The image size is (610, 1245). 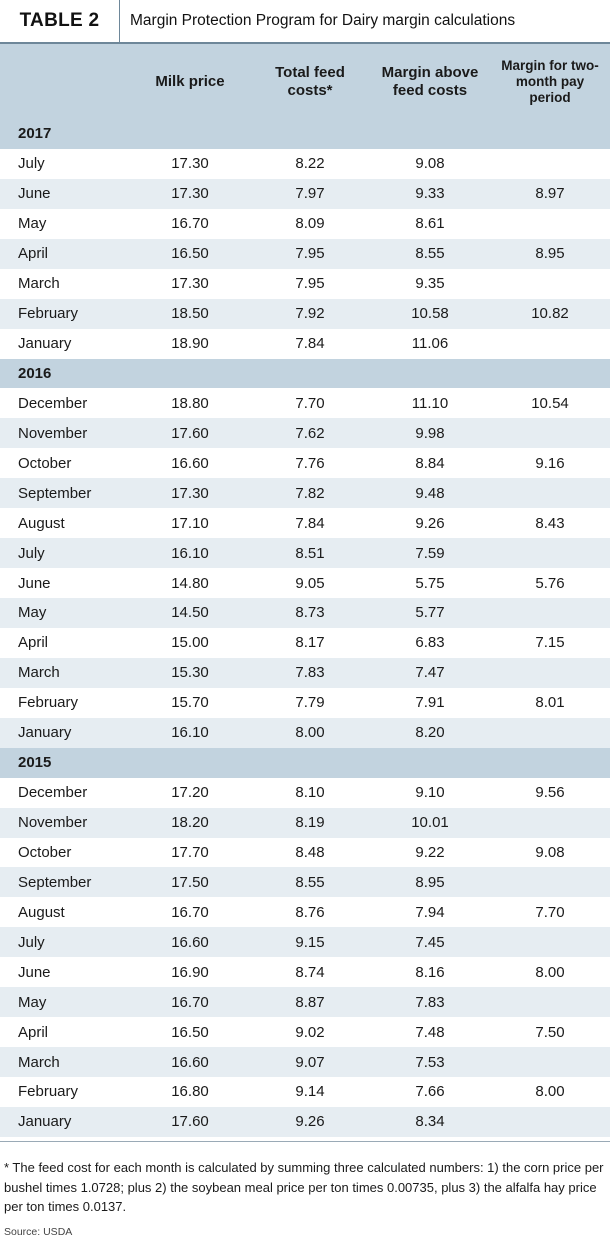 What do you see at coordinates (60, 21) in the screenshot?
I see `table-number: TABLE 2` at bounding box center [60, 21].